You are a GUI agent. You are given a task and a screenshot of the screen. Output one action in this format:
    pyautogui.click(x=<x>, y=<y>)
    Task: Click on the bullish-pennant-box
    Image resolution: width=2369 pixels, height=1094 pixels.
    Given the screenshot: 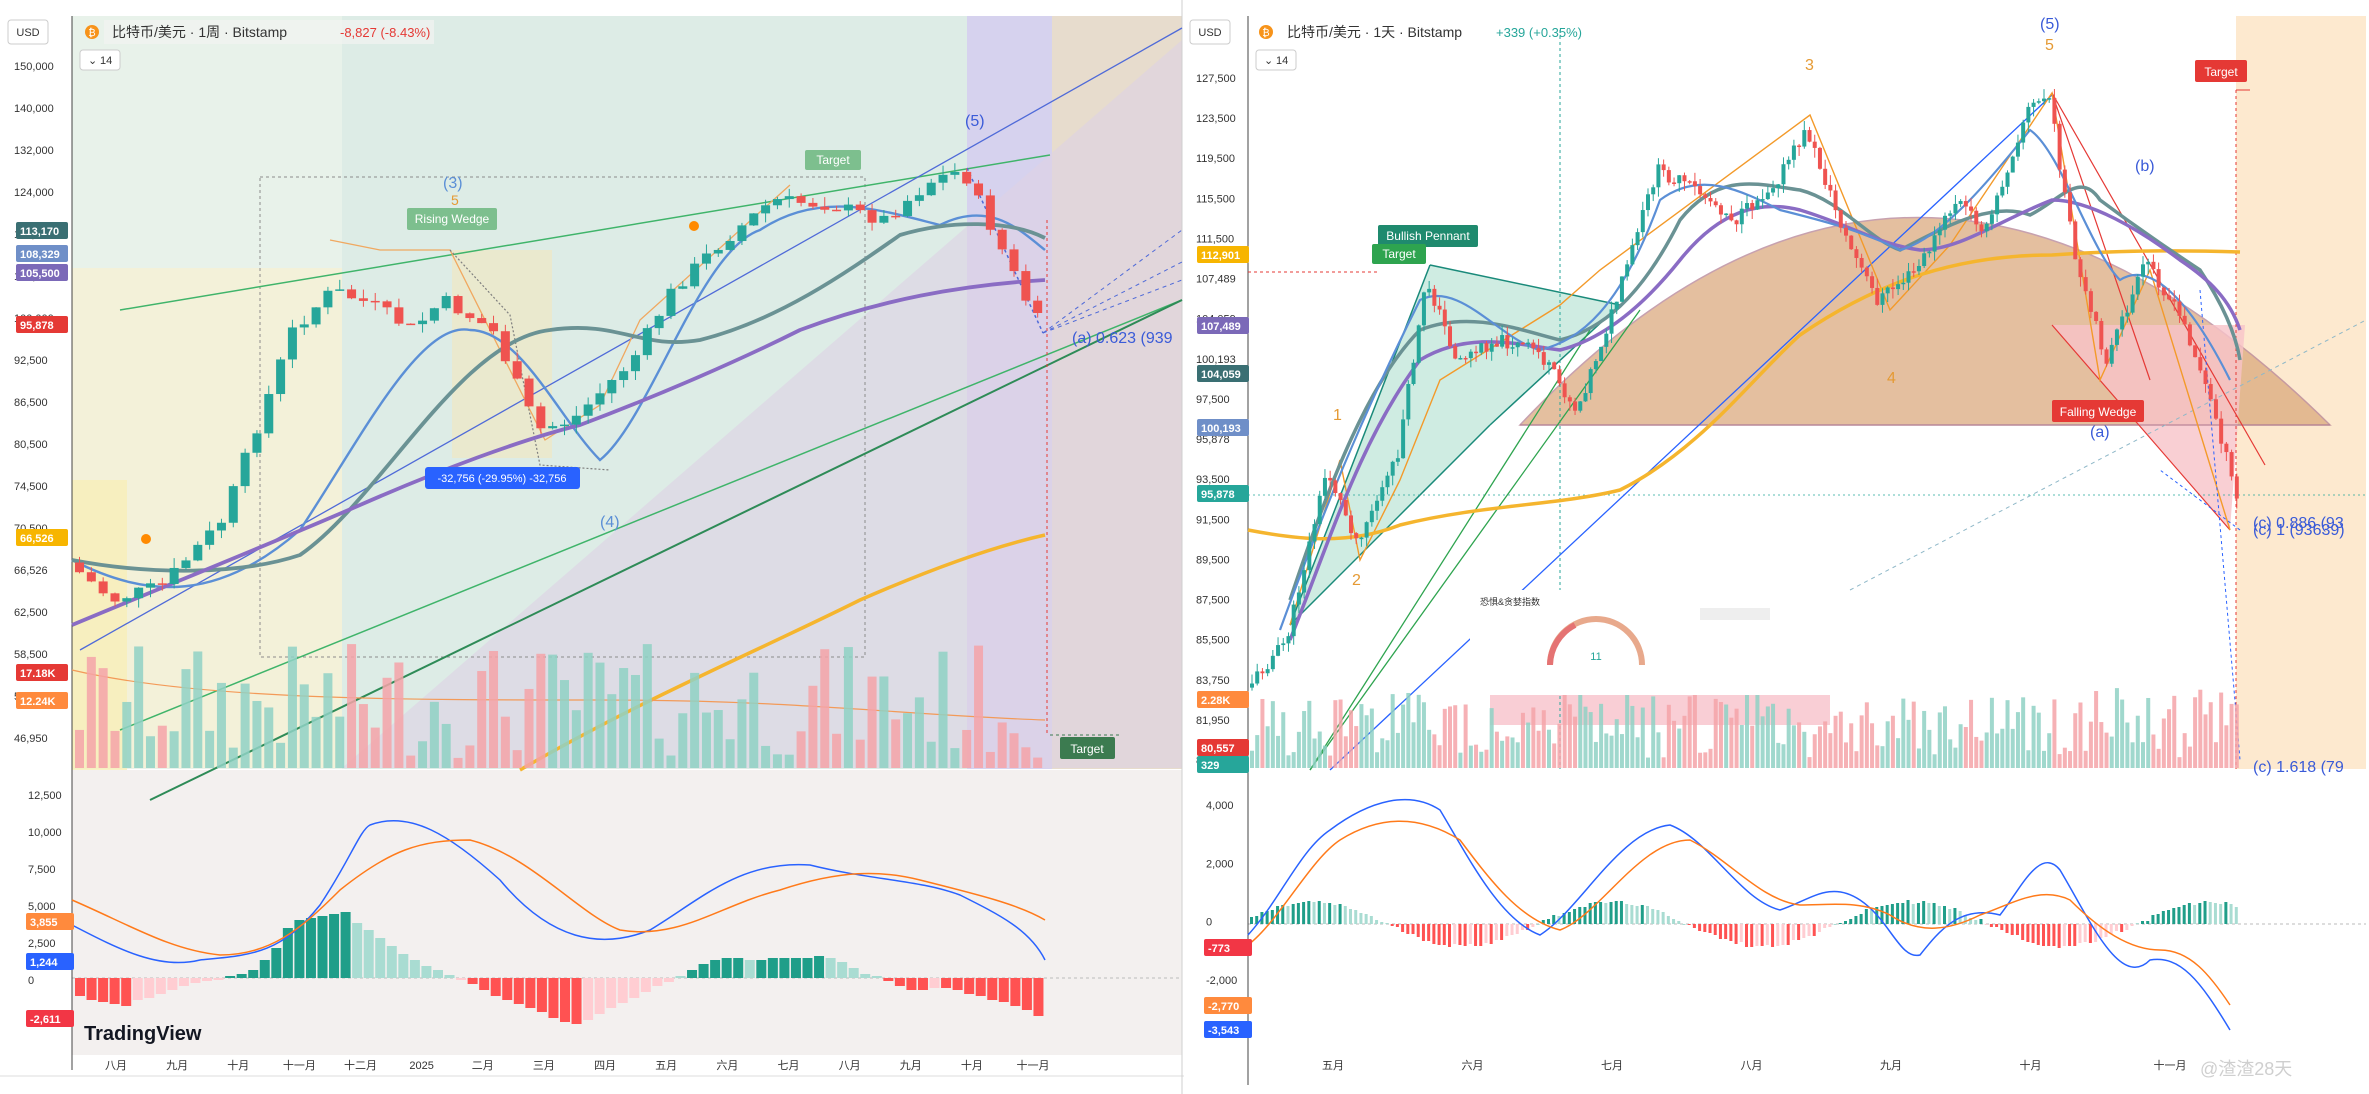 What is the action you would take?
    pyautogui.click(x=1428, y=236)
    